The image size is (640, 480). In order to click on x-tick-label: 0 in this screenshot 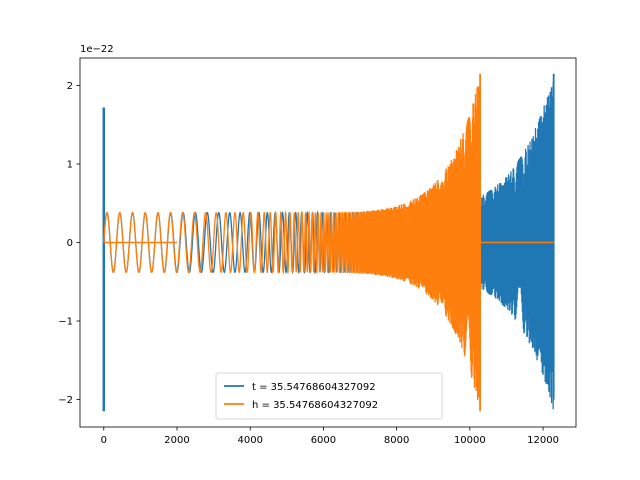, I will do `click(104, 440)`.